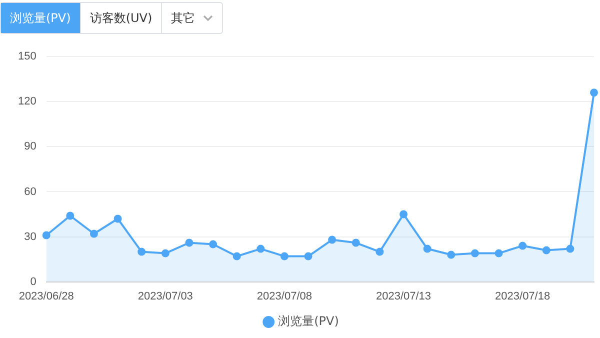  What do you see at coordinates (40, 18) in the screenshot?
I see `text: 浏览量(PV)` at bounding box center [40, 18].